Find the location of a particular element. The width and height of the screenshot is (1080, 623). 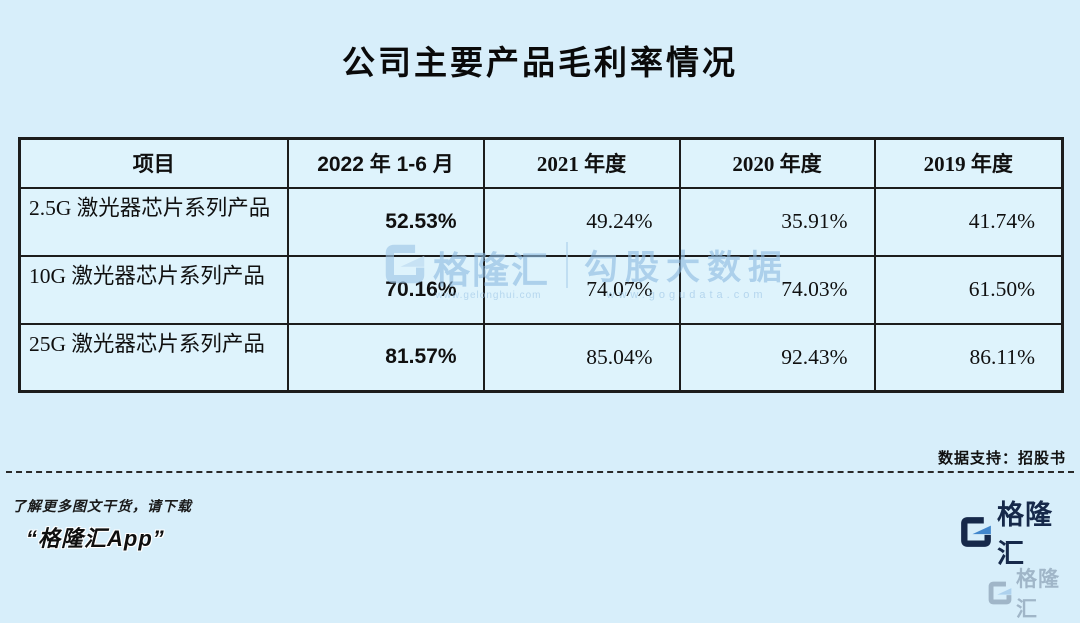

cell-value: 85.04% is located at coordinates (581, 357).